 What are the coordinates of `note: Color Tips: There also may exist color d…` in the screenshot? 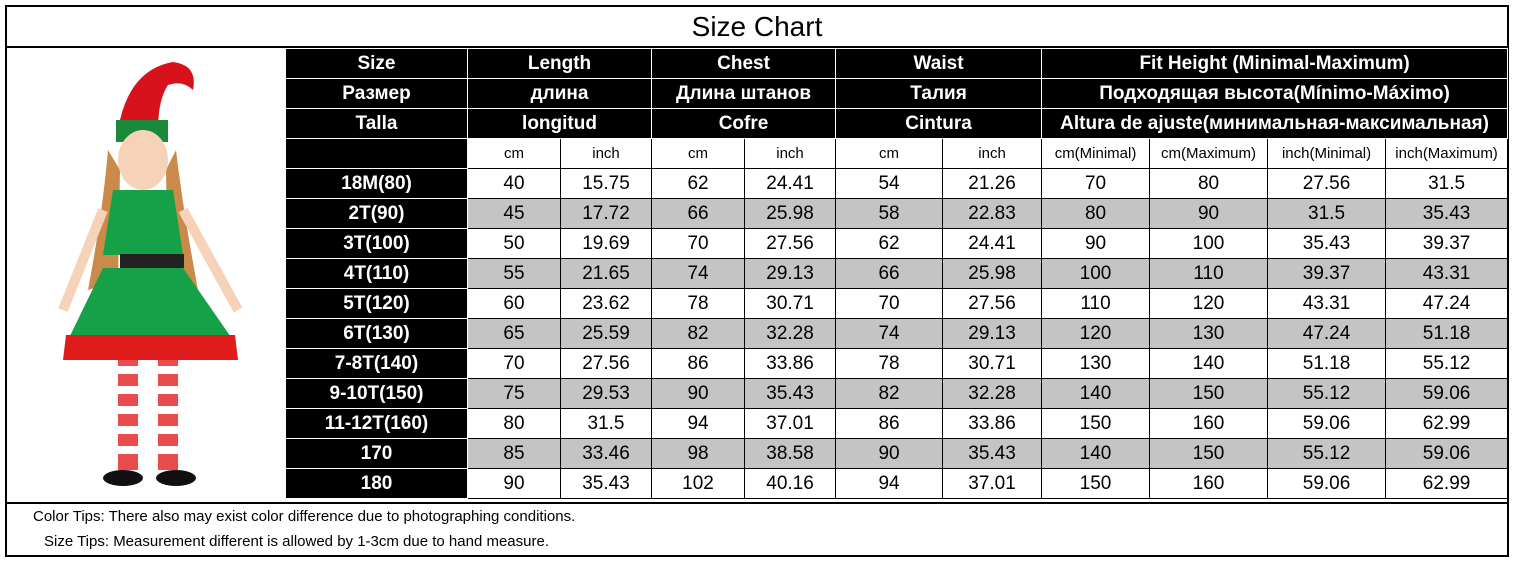 It's located at (304, 516).